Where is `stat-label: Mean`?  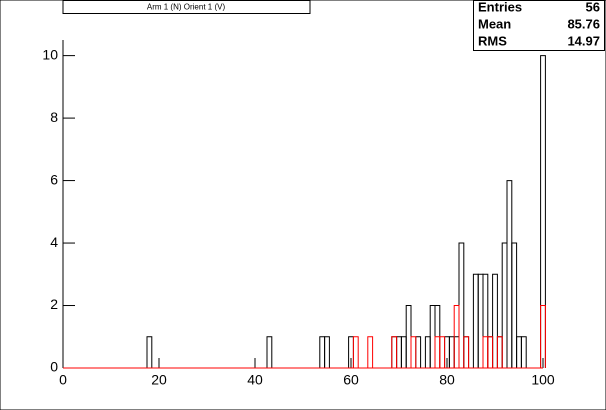 stat-label: Mean is located at coordinates (494, 23).